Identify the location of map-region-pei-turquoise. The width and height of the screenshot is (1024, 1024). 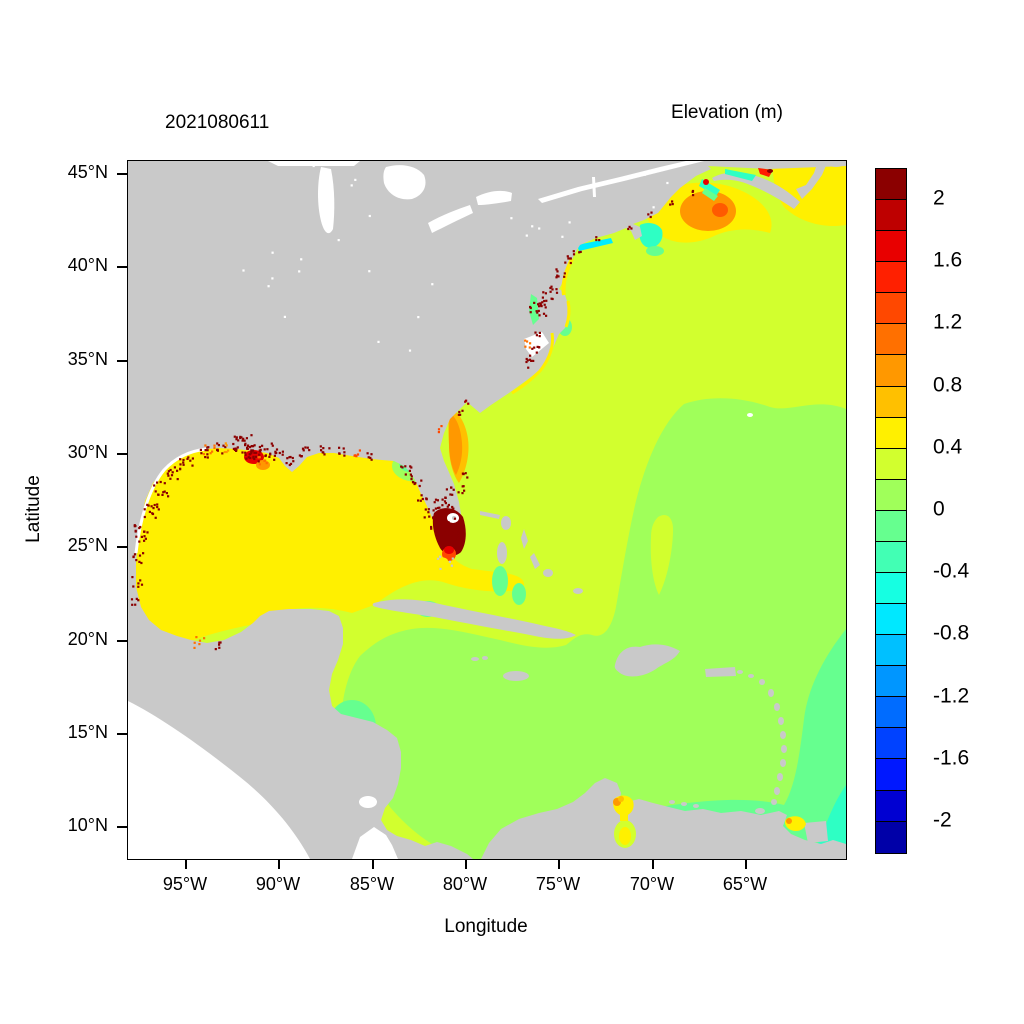
(740, 175).